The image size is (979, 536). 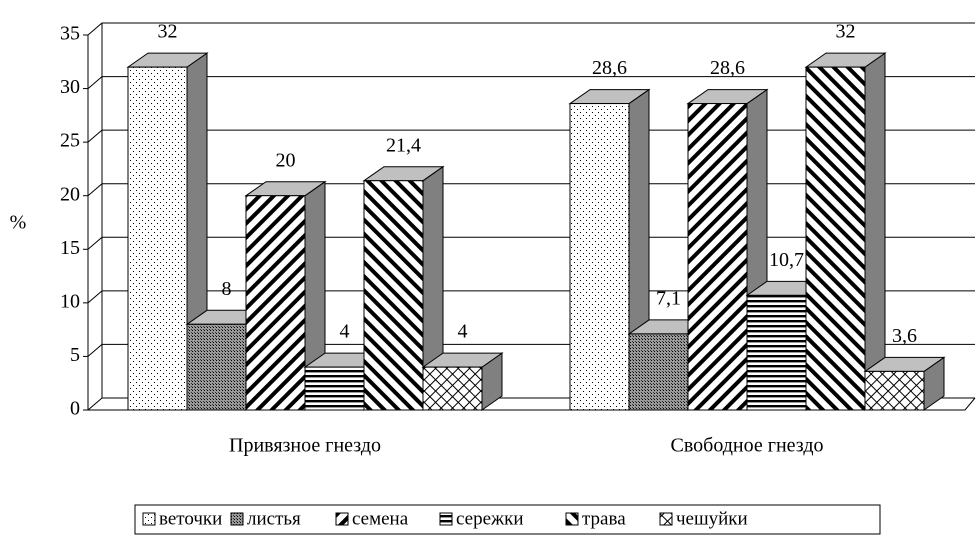 I want to click on x-tick-label: Свободное гнездо, so click(x=747, y=446).